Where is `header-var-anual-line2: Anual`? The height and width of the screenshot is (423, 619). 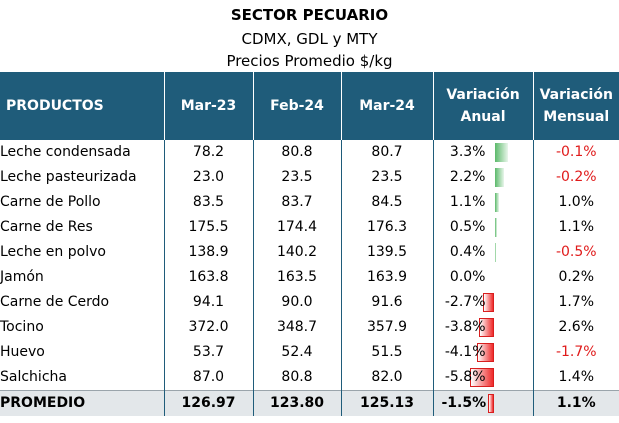
header-var-anual-line2: Anual is located at coordinates (483, 117).